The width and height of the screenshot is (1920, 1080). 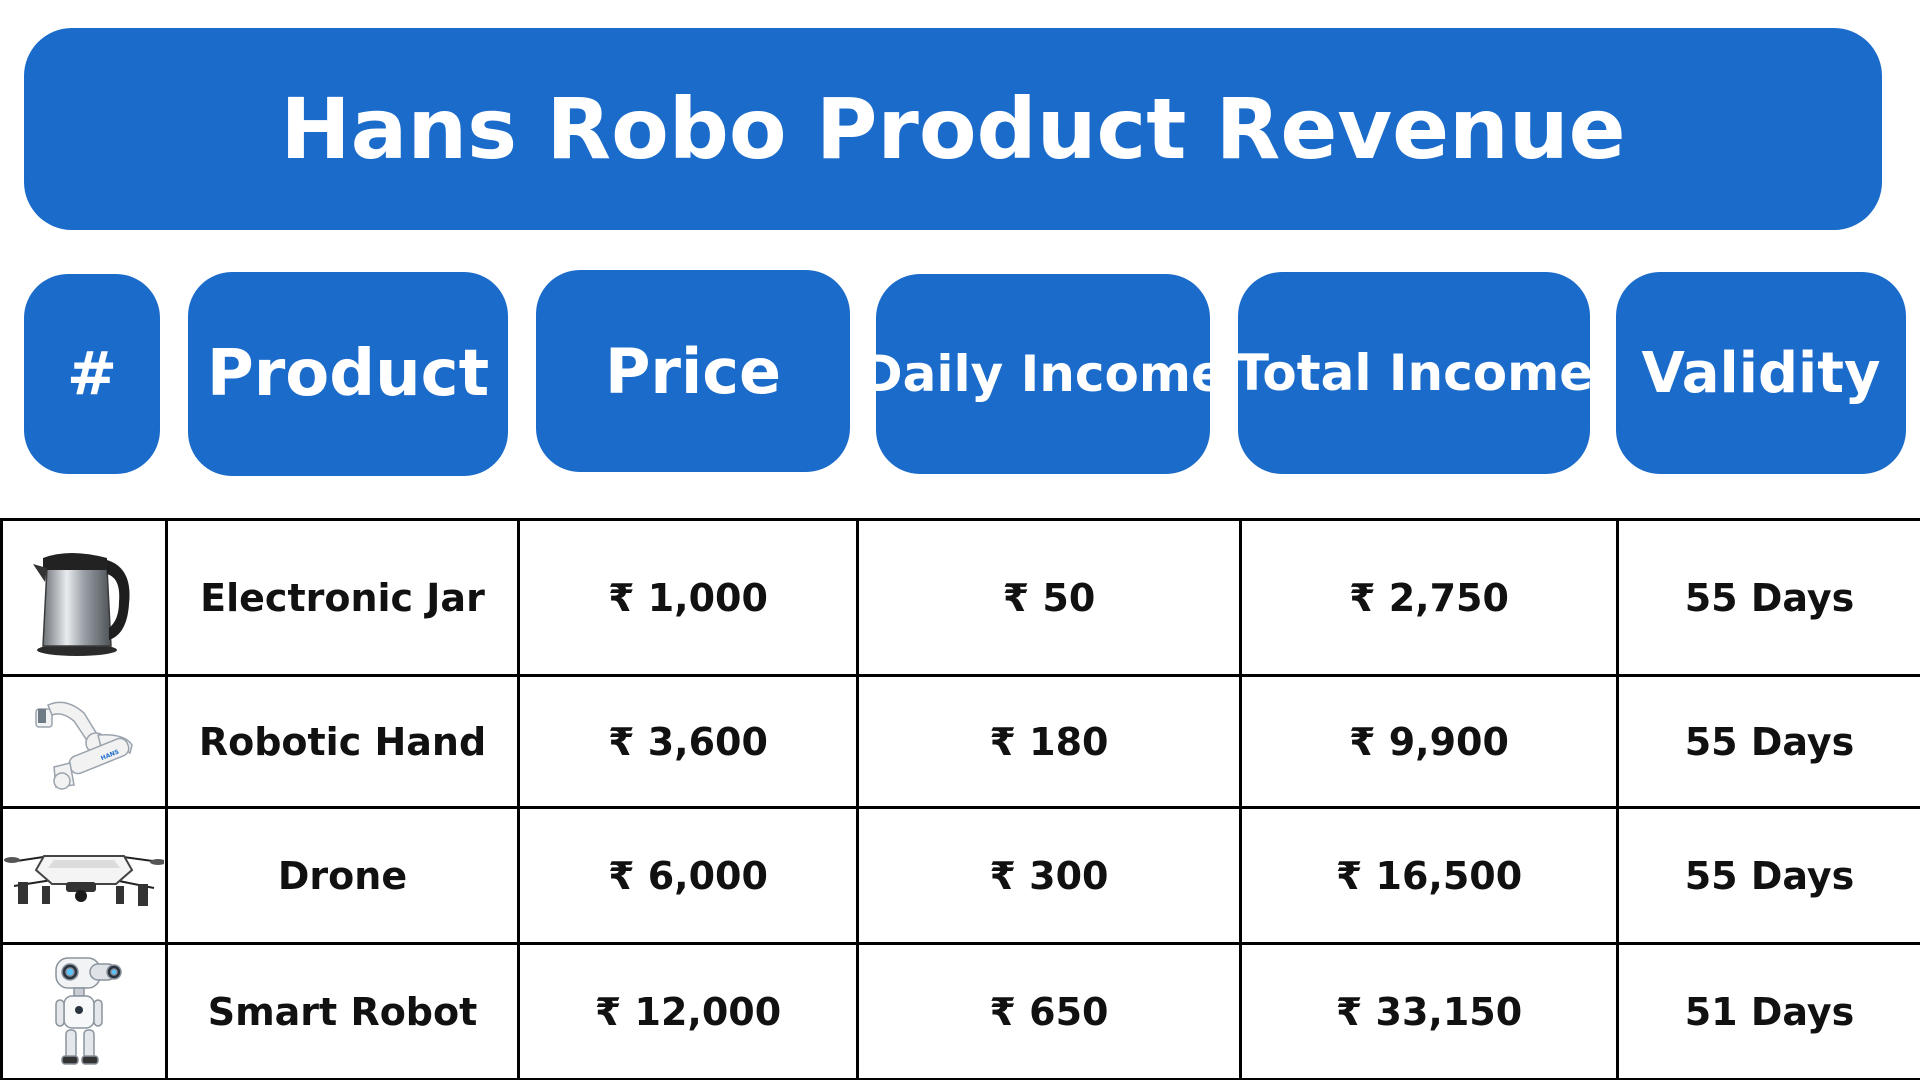 I want to click on header-price: Price, so click(x=693, y=371).